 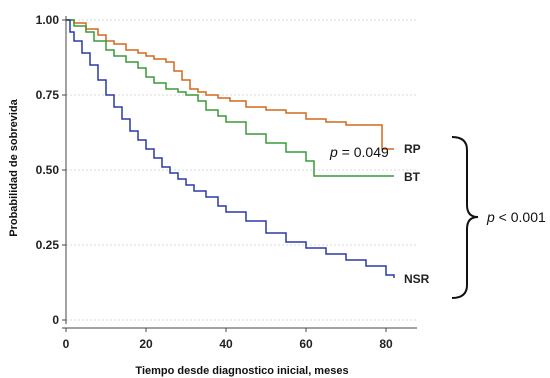 I want to click on series-labels: RP BT NSR, so click(x=417, y=214).